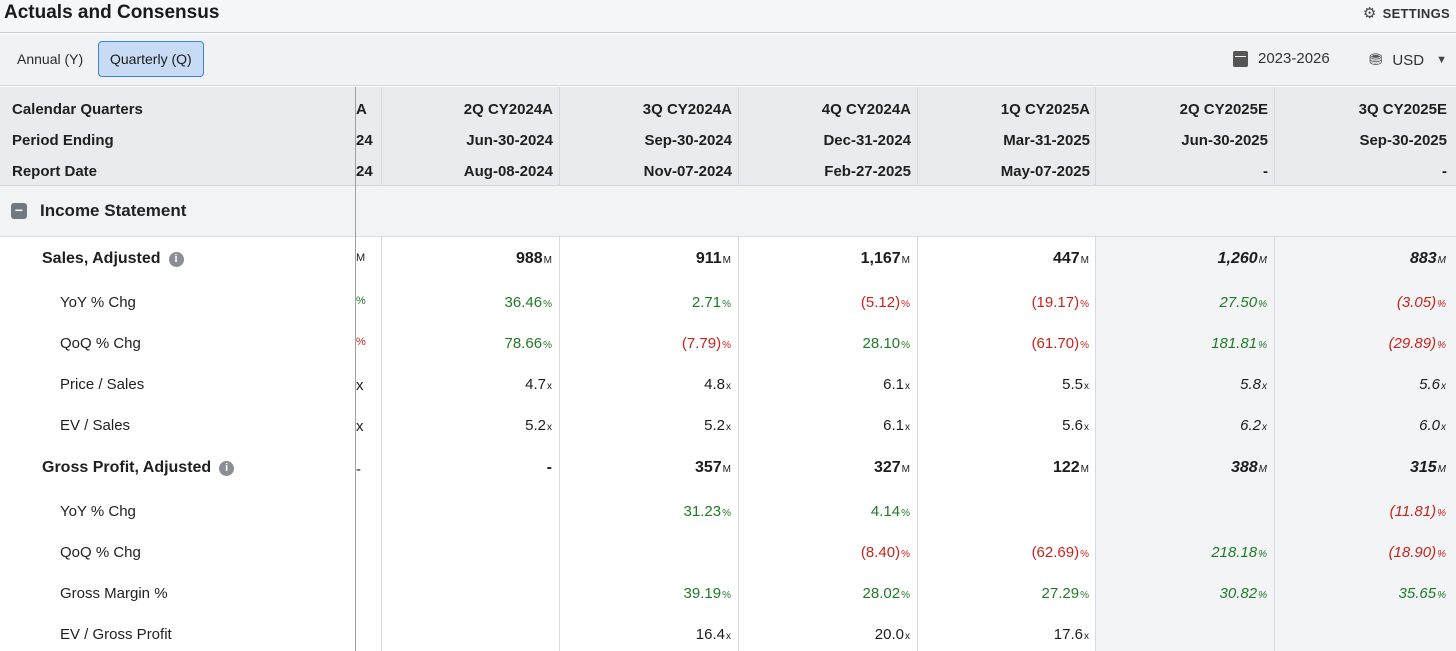 Image resolution: width=1456 pixels, height=651 pixels. I want to click on table-cell: 39.19%, so click(707, 593).